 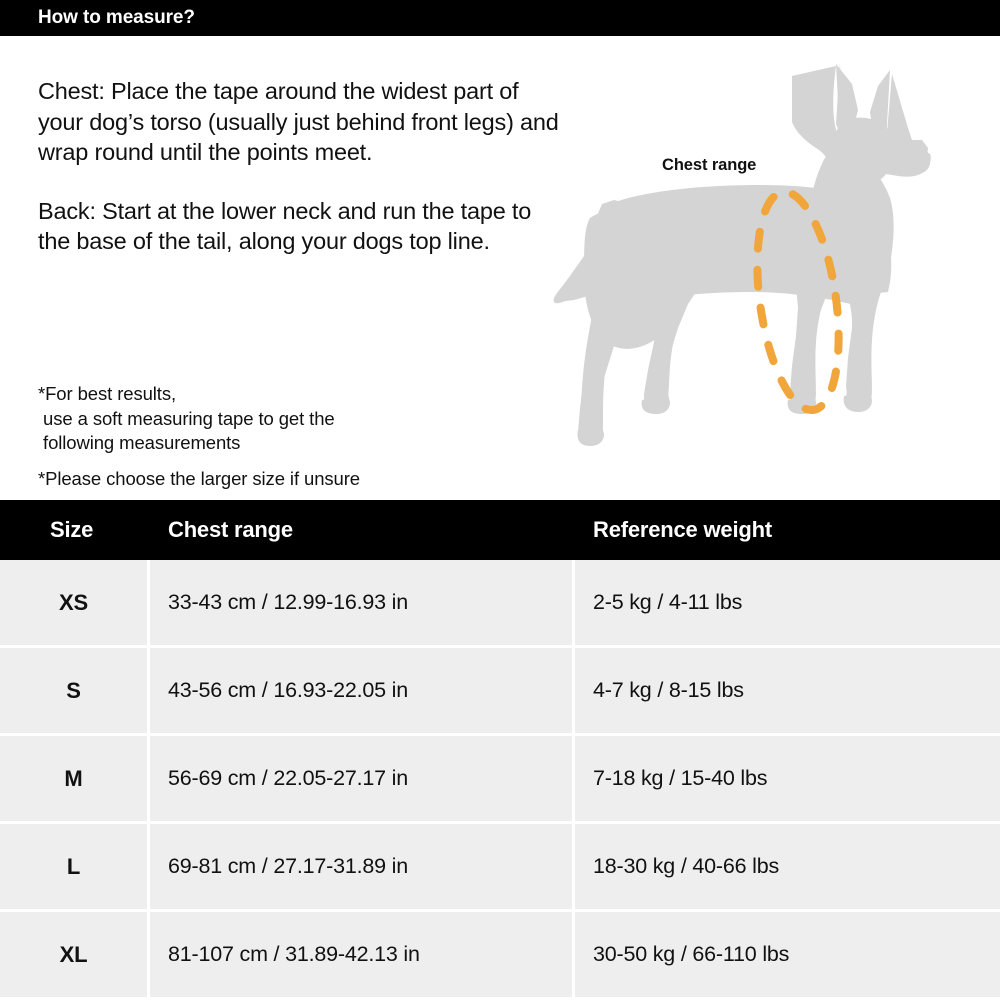 What do you see at coordinates (787, 866) in the screenshot?
I see `cell-weight: 18-30 kg / 40-66 lbs` at bounding box center [787, 866].